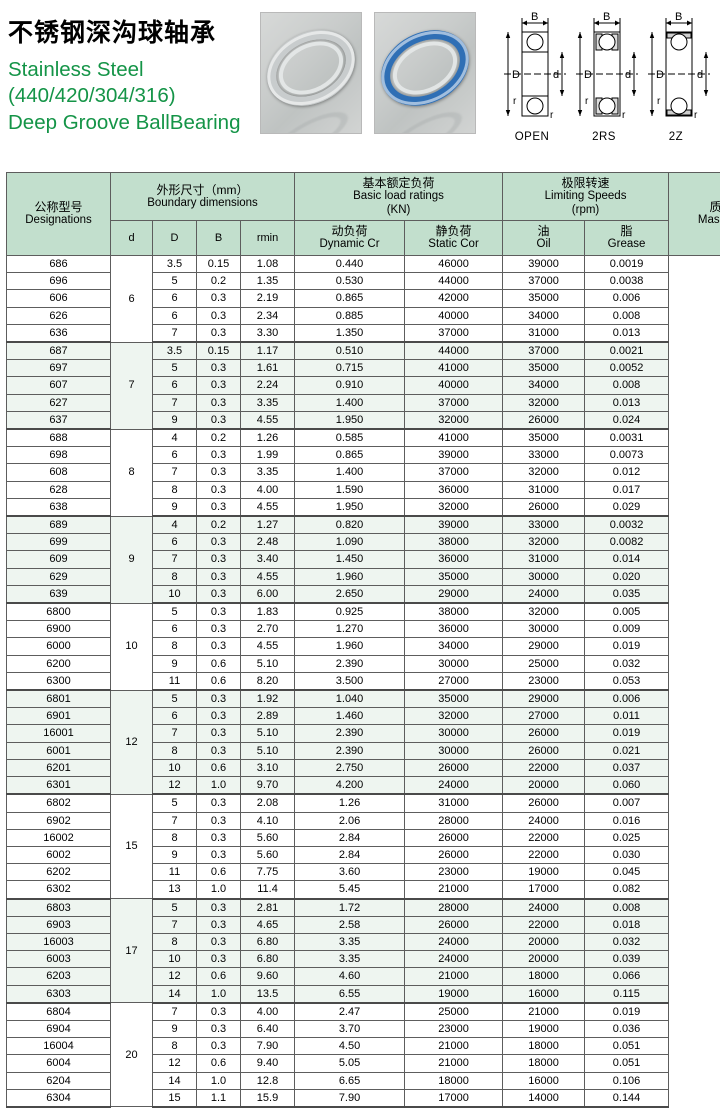 This screenshot has width=720, height=1114. I want to click on shielded-bearing-photo, so click(311, 73).